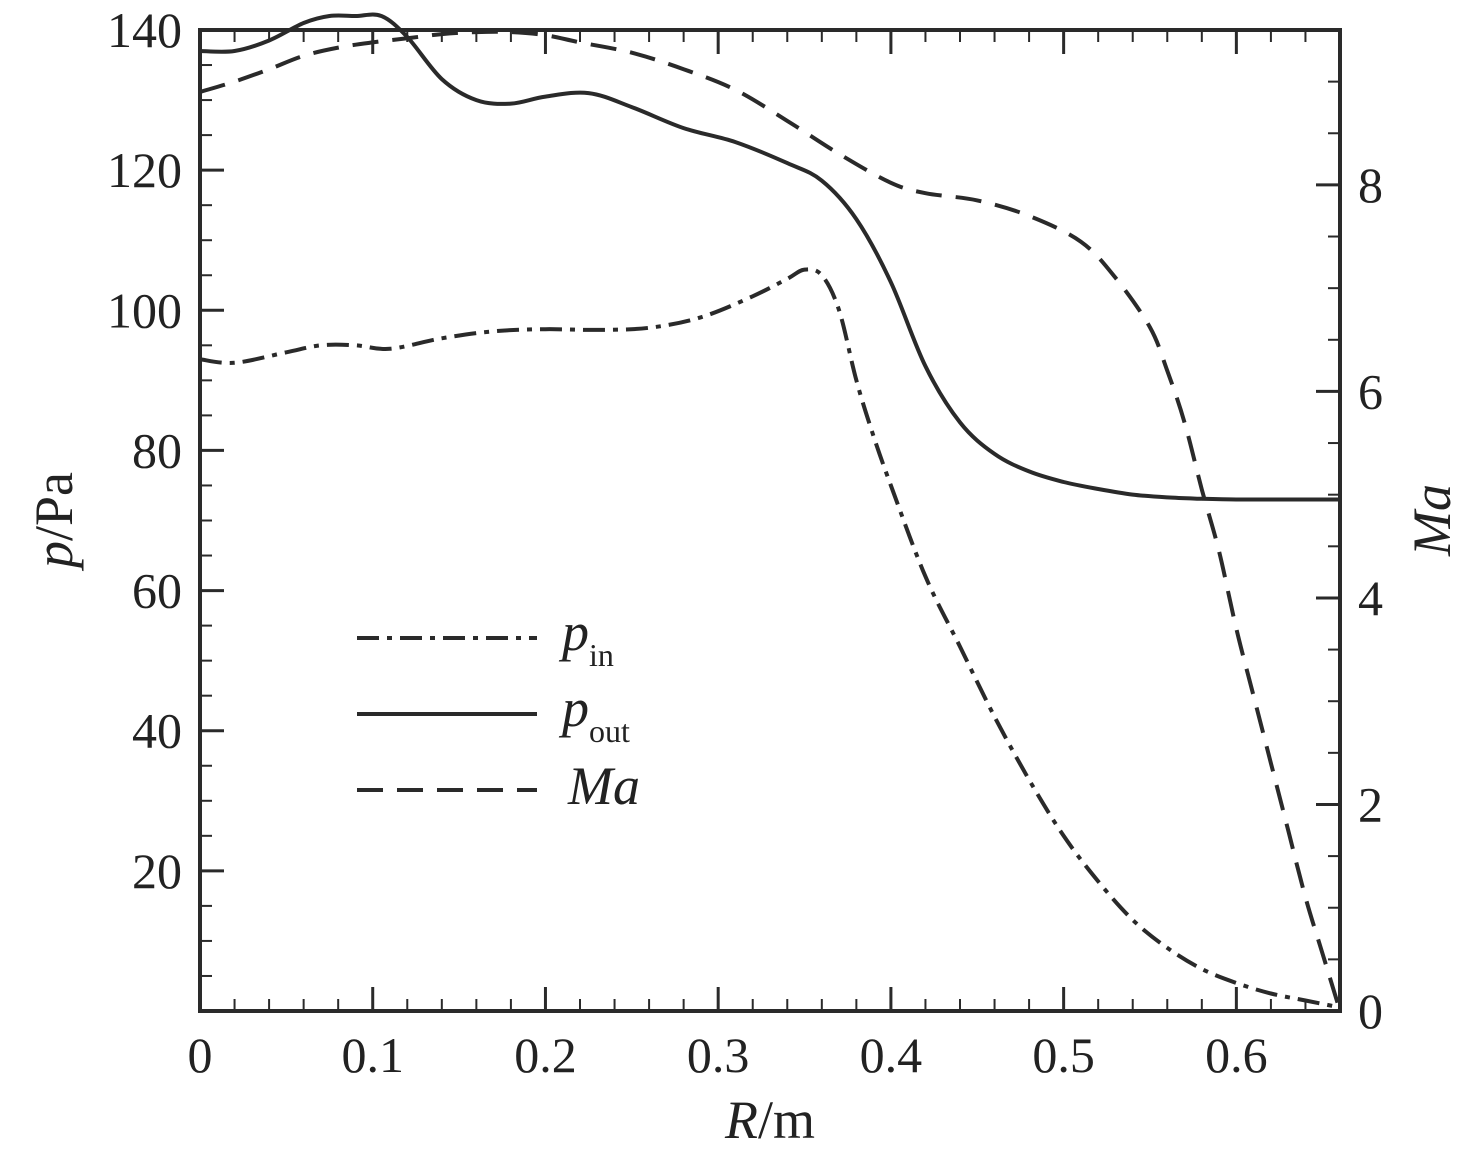 This screenshot has width=1469, height=1149. What do you see at coordinates (603, 786) in the screenshot?
I see `legend-label-ma: Ma` at bounding box center [603, 786].